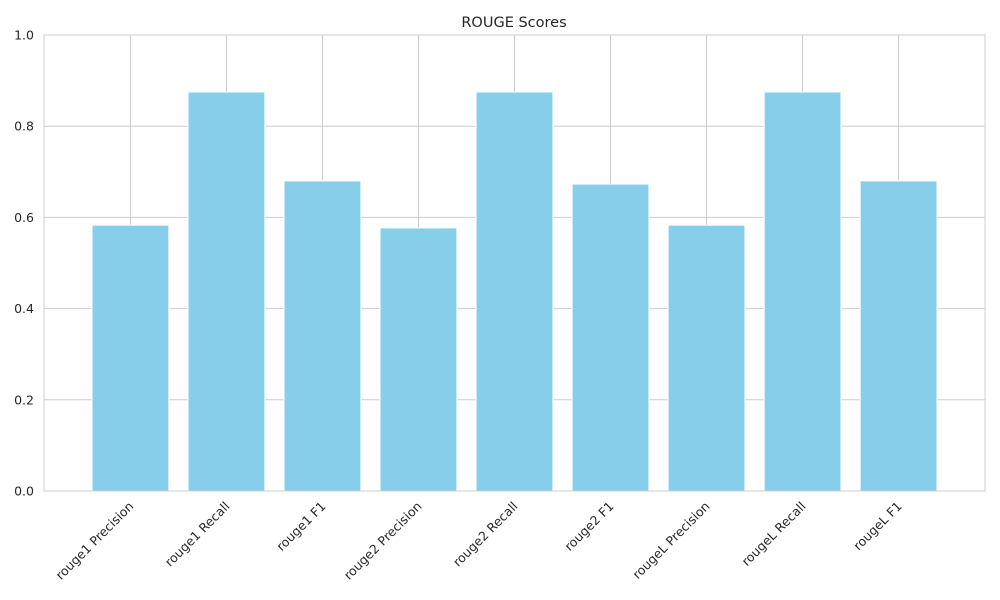 Image resolution: width=1000 pixels, height=600 pixels. Describe the element at coordinates (24, 217) in the screenshot. I see `y-tick-label: 0.6` at that location.